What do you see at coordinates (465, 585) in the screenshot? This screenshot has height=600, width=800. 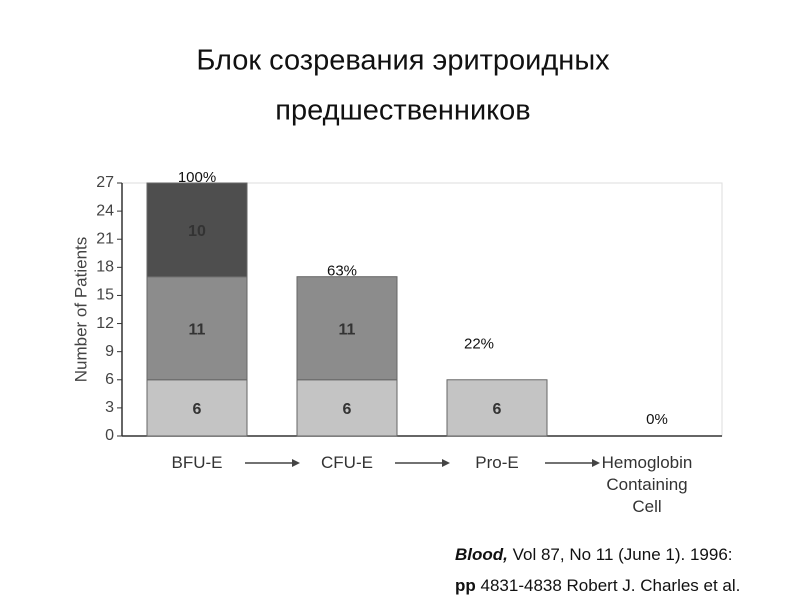 I see `source-emphasis: pp` at bounding box center [465, 585].